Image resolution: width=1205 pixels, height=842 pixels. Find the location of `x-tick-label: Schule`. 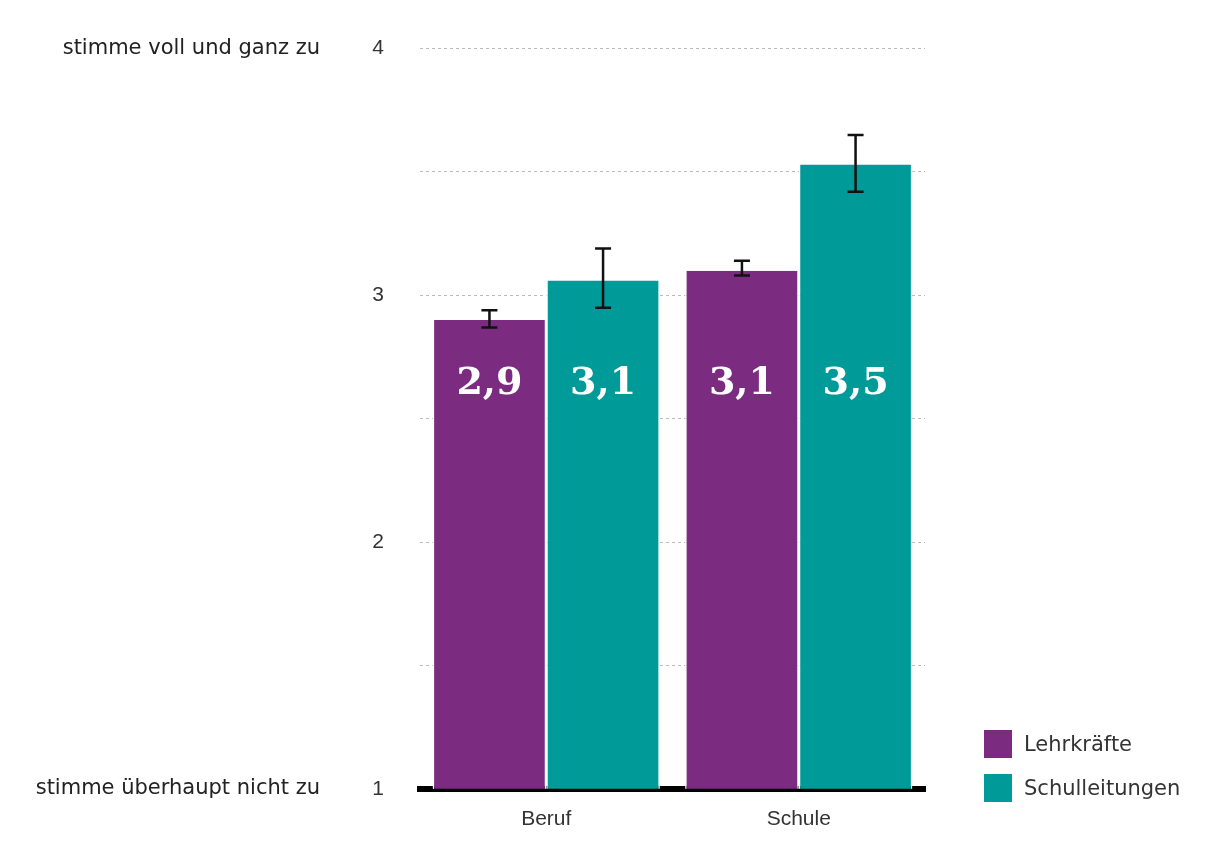

x-tick-label: Schule is located at coordinates (798, 818).